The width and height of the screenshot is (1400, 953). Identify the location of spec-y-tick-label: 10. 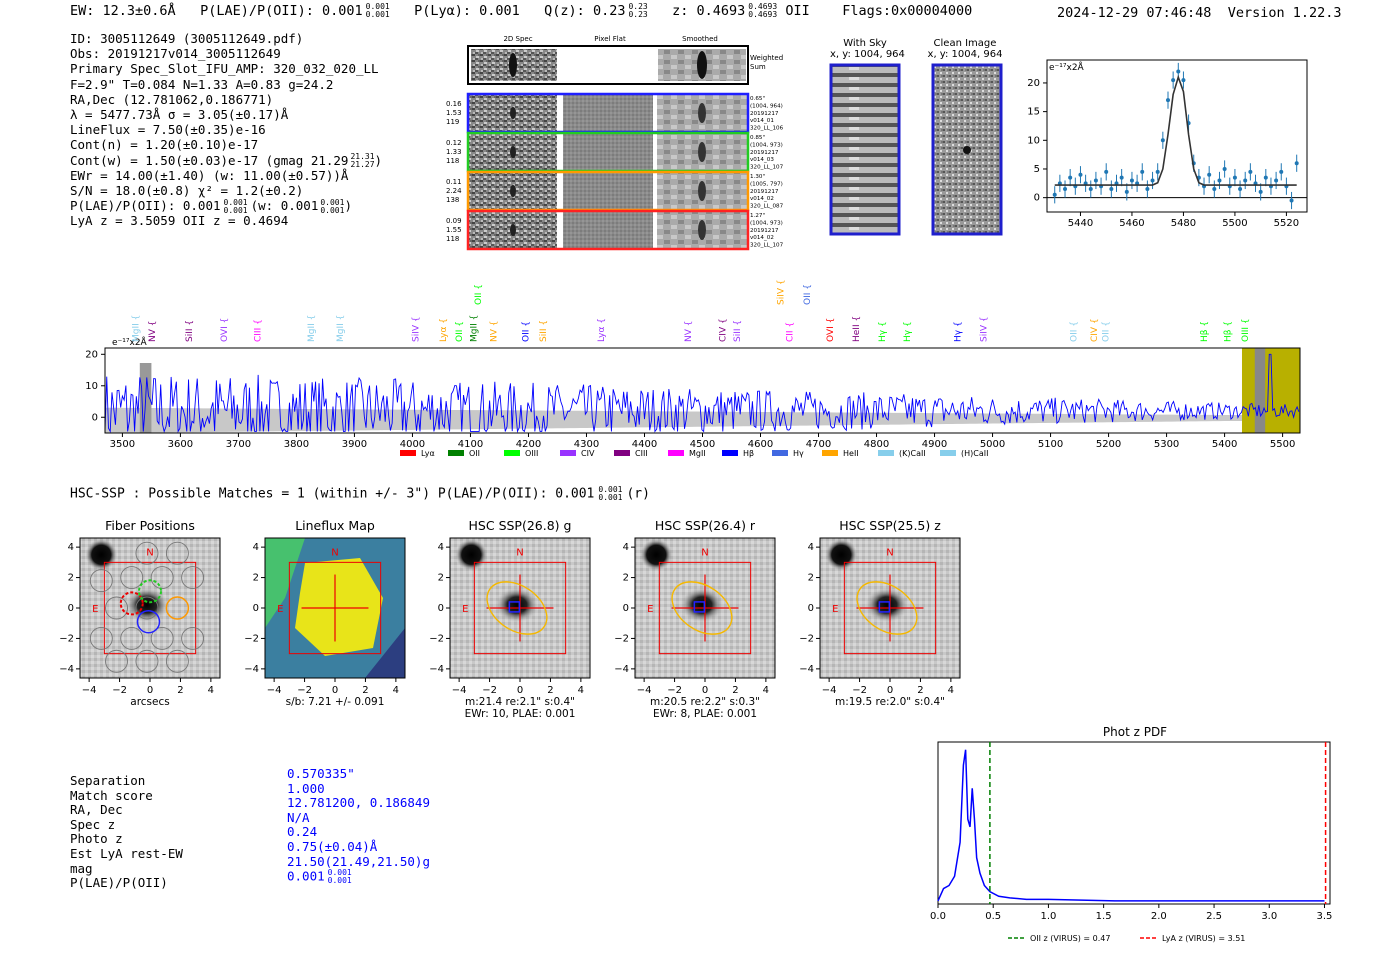
(91, 386).